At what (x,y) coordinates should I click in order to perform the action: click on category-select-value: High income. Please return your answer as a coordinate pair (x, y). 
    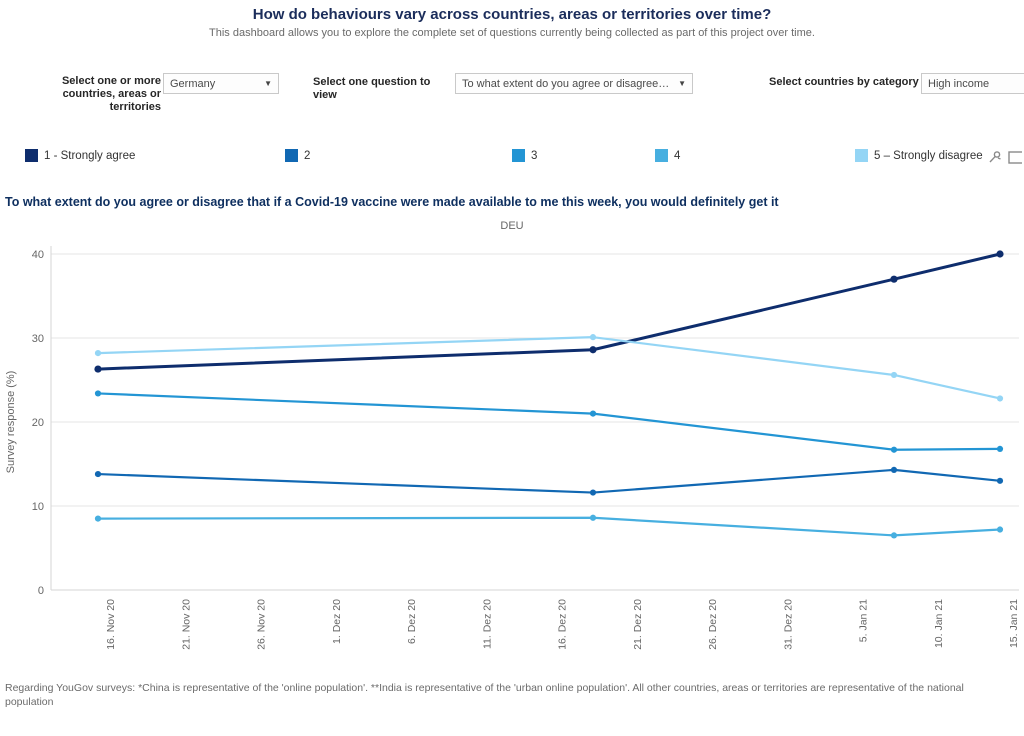
    Looking at the image, I should click on (959, 83).